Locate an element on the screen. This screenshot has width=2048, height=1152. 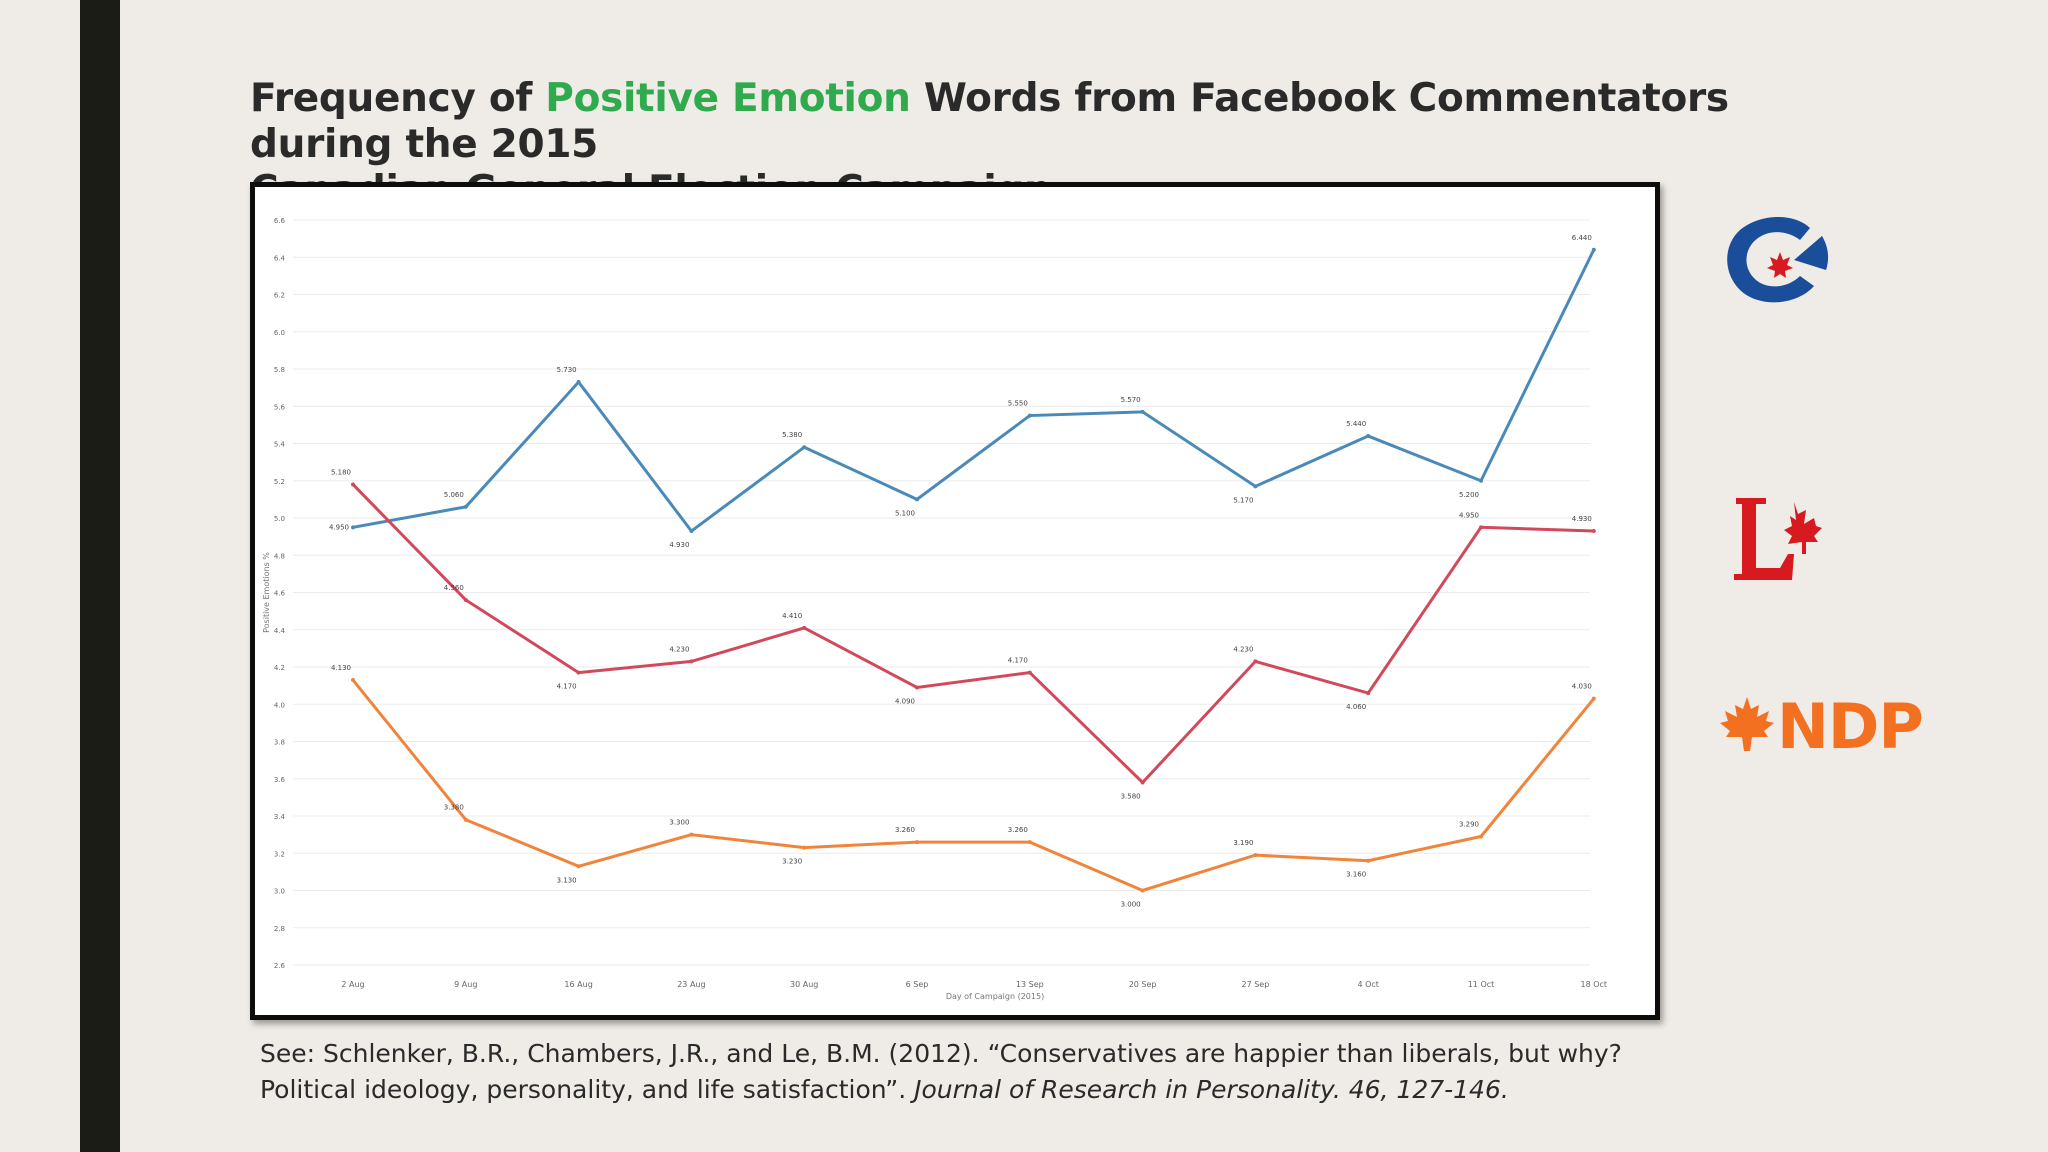
y-tick-label: 5.6 is located at coordinates (280, 407).